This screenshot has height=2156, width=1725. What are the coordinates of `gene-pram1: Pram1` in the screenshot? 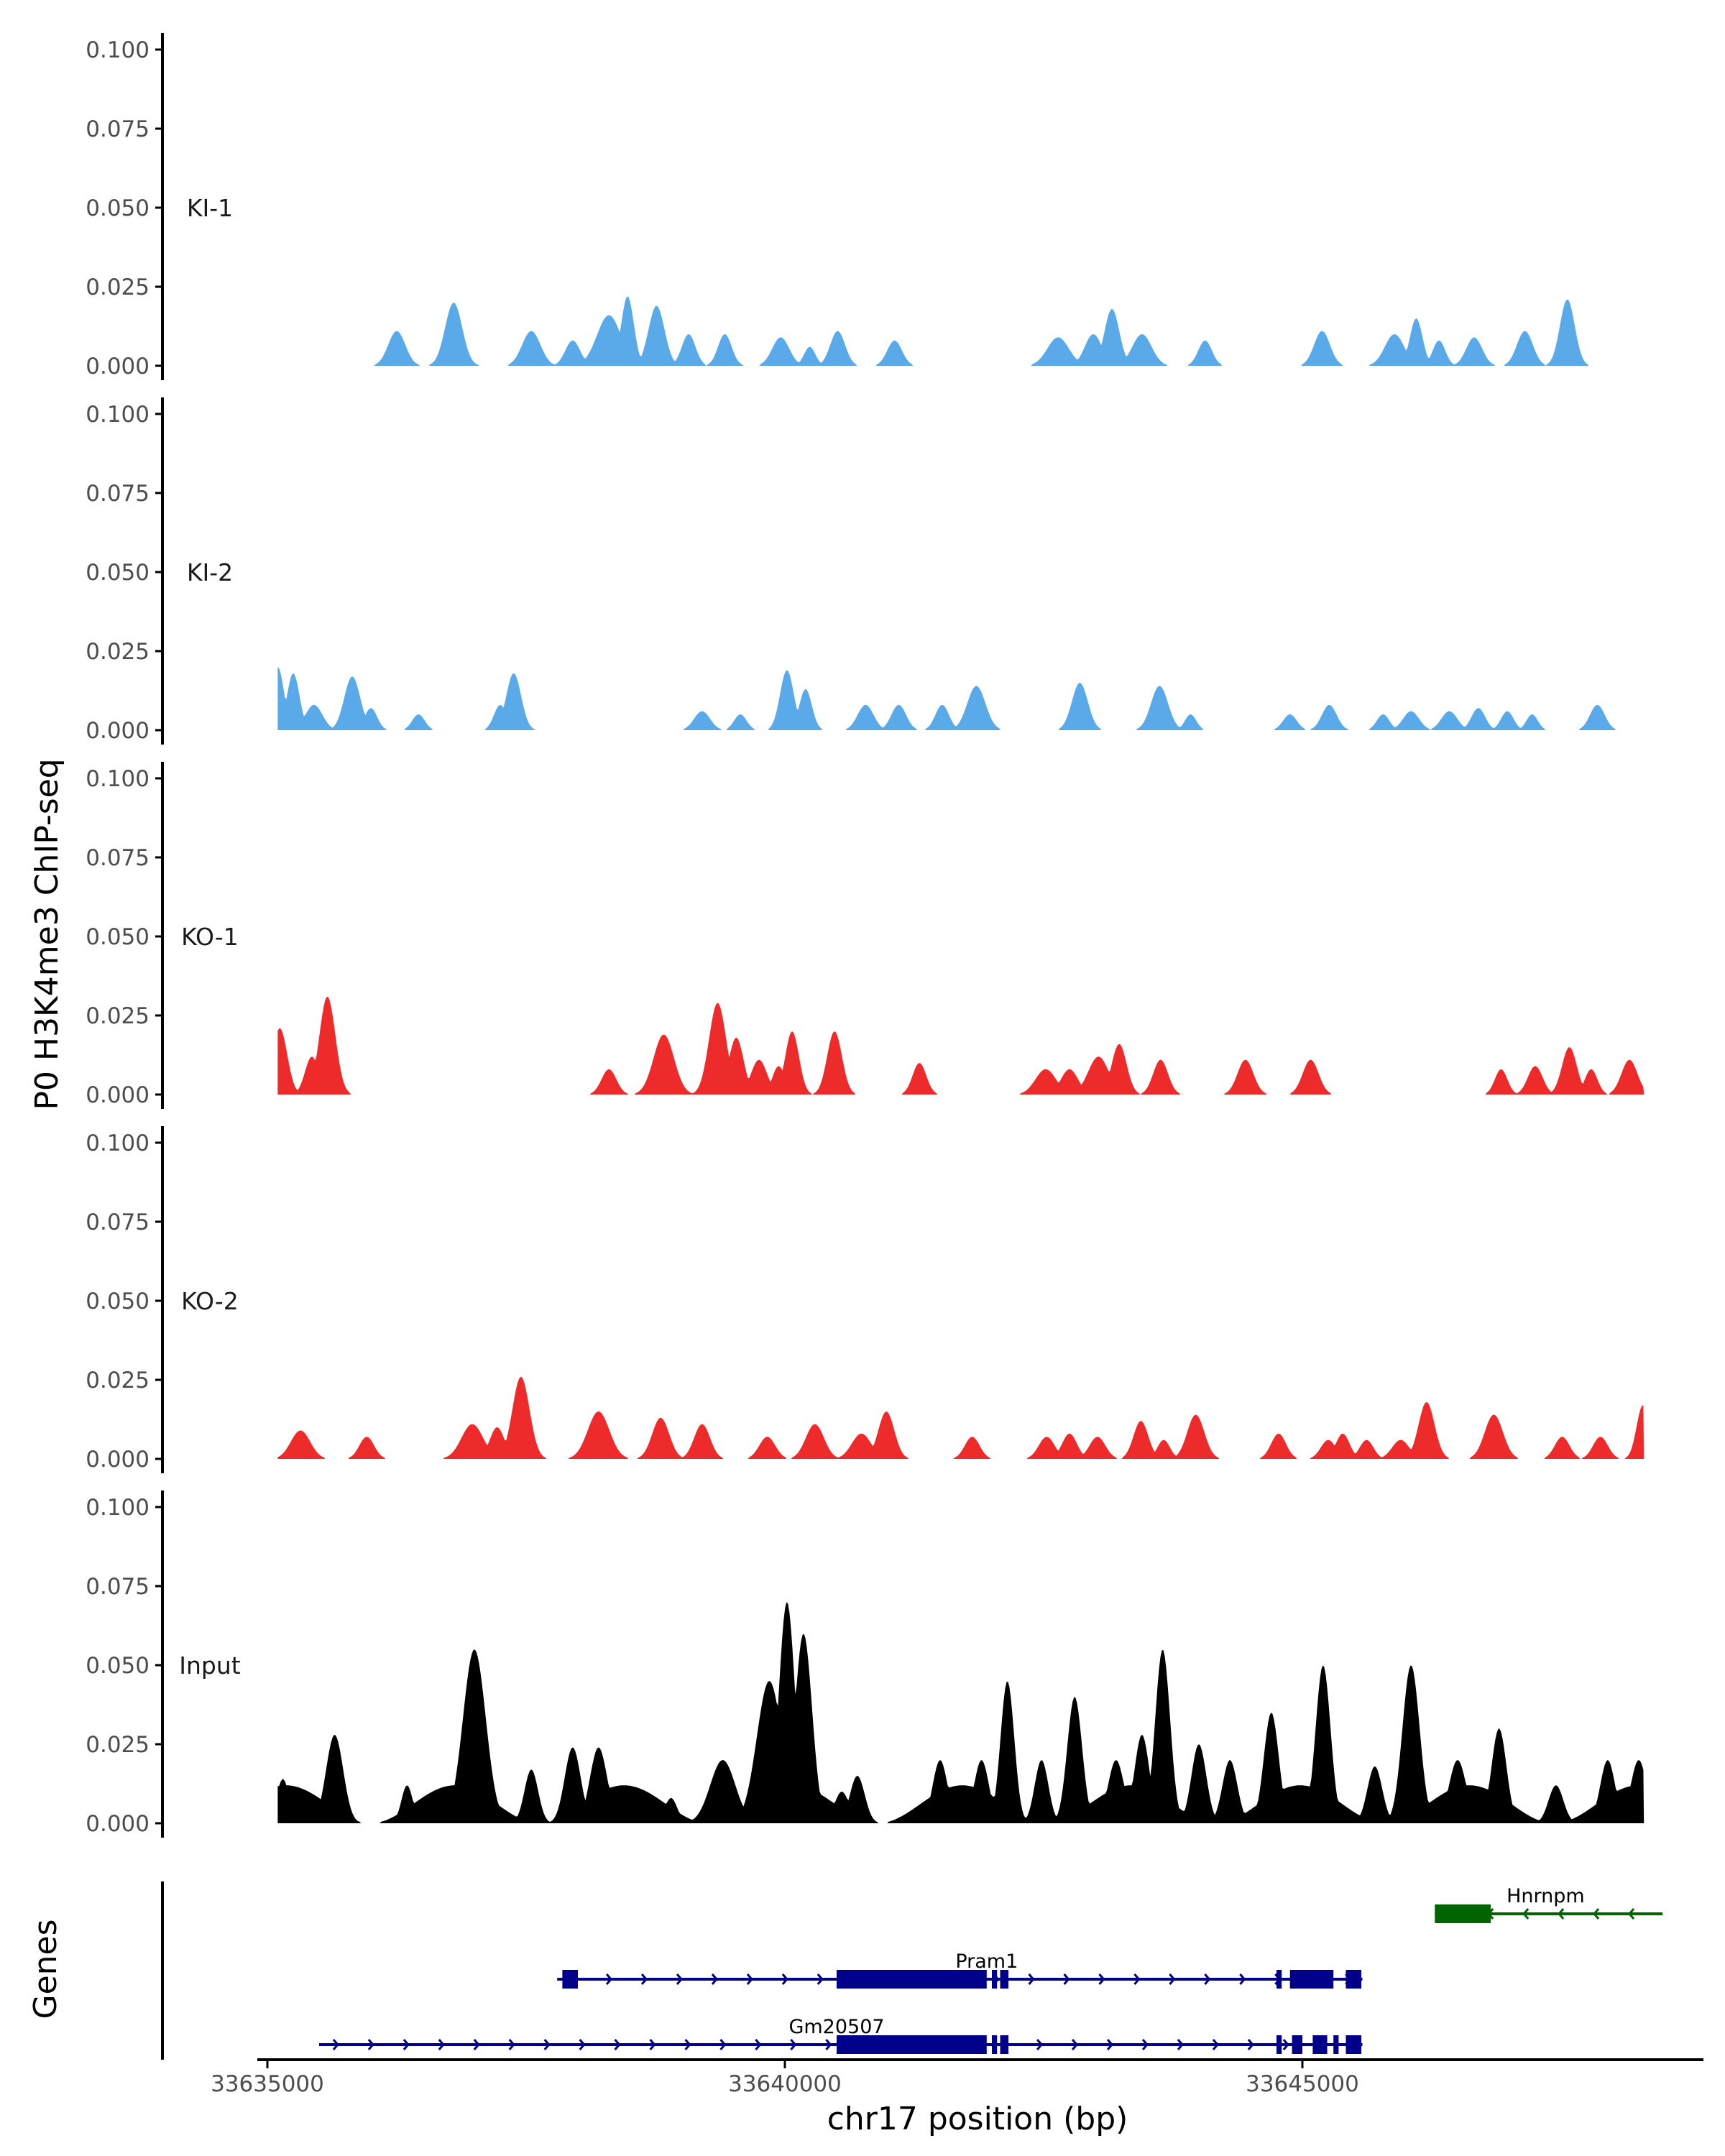 It's located at (960, 1970).